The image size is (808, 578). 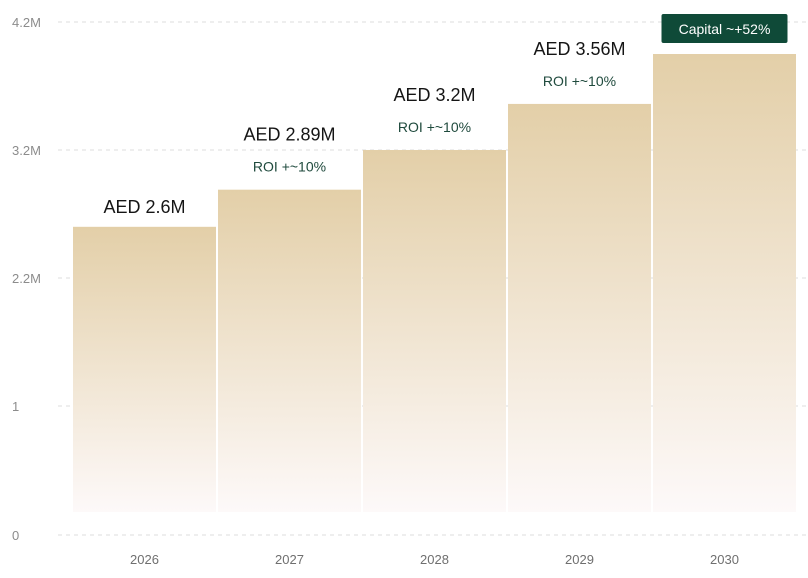 I want to click on y-tick-label: 4.2M, so click(x=26, y=22).